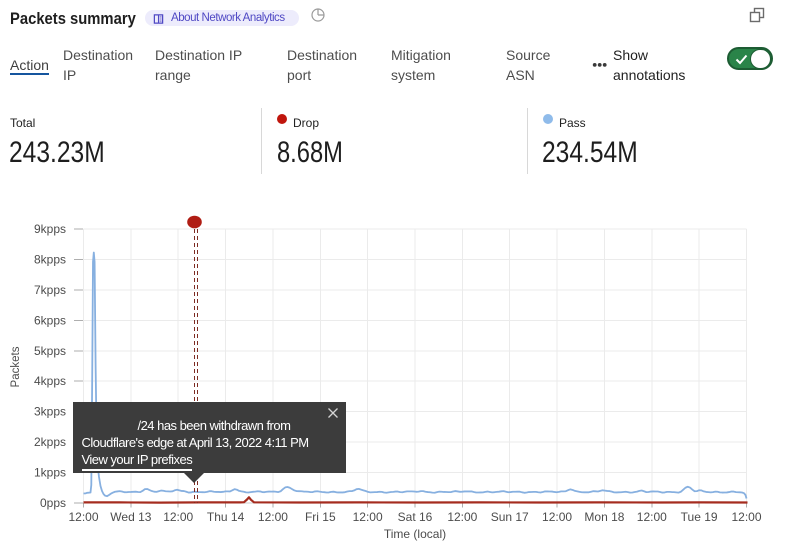  I want to click on svg-text: 2kpps, so click(50, 442).